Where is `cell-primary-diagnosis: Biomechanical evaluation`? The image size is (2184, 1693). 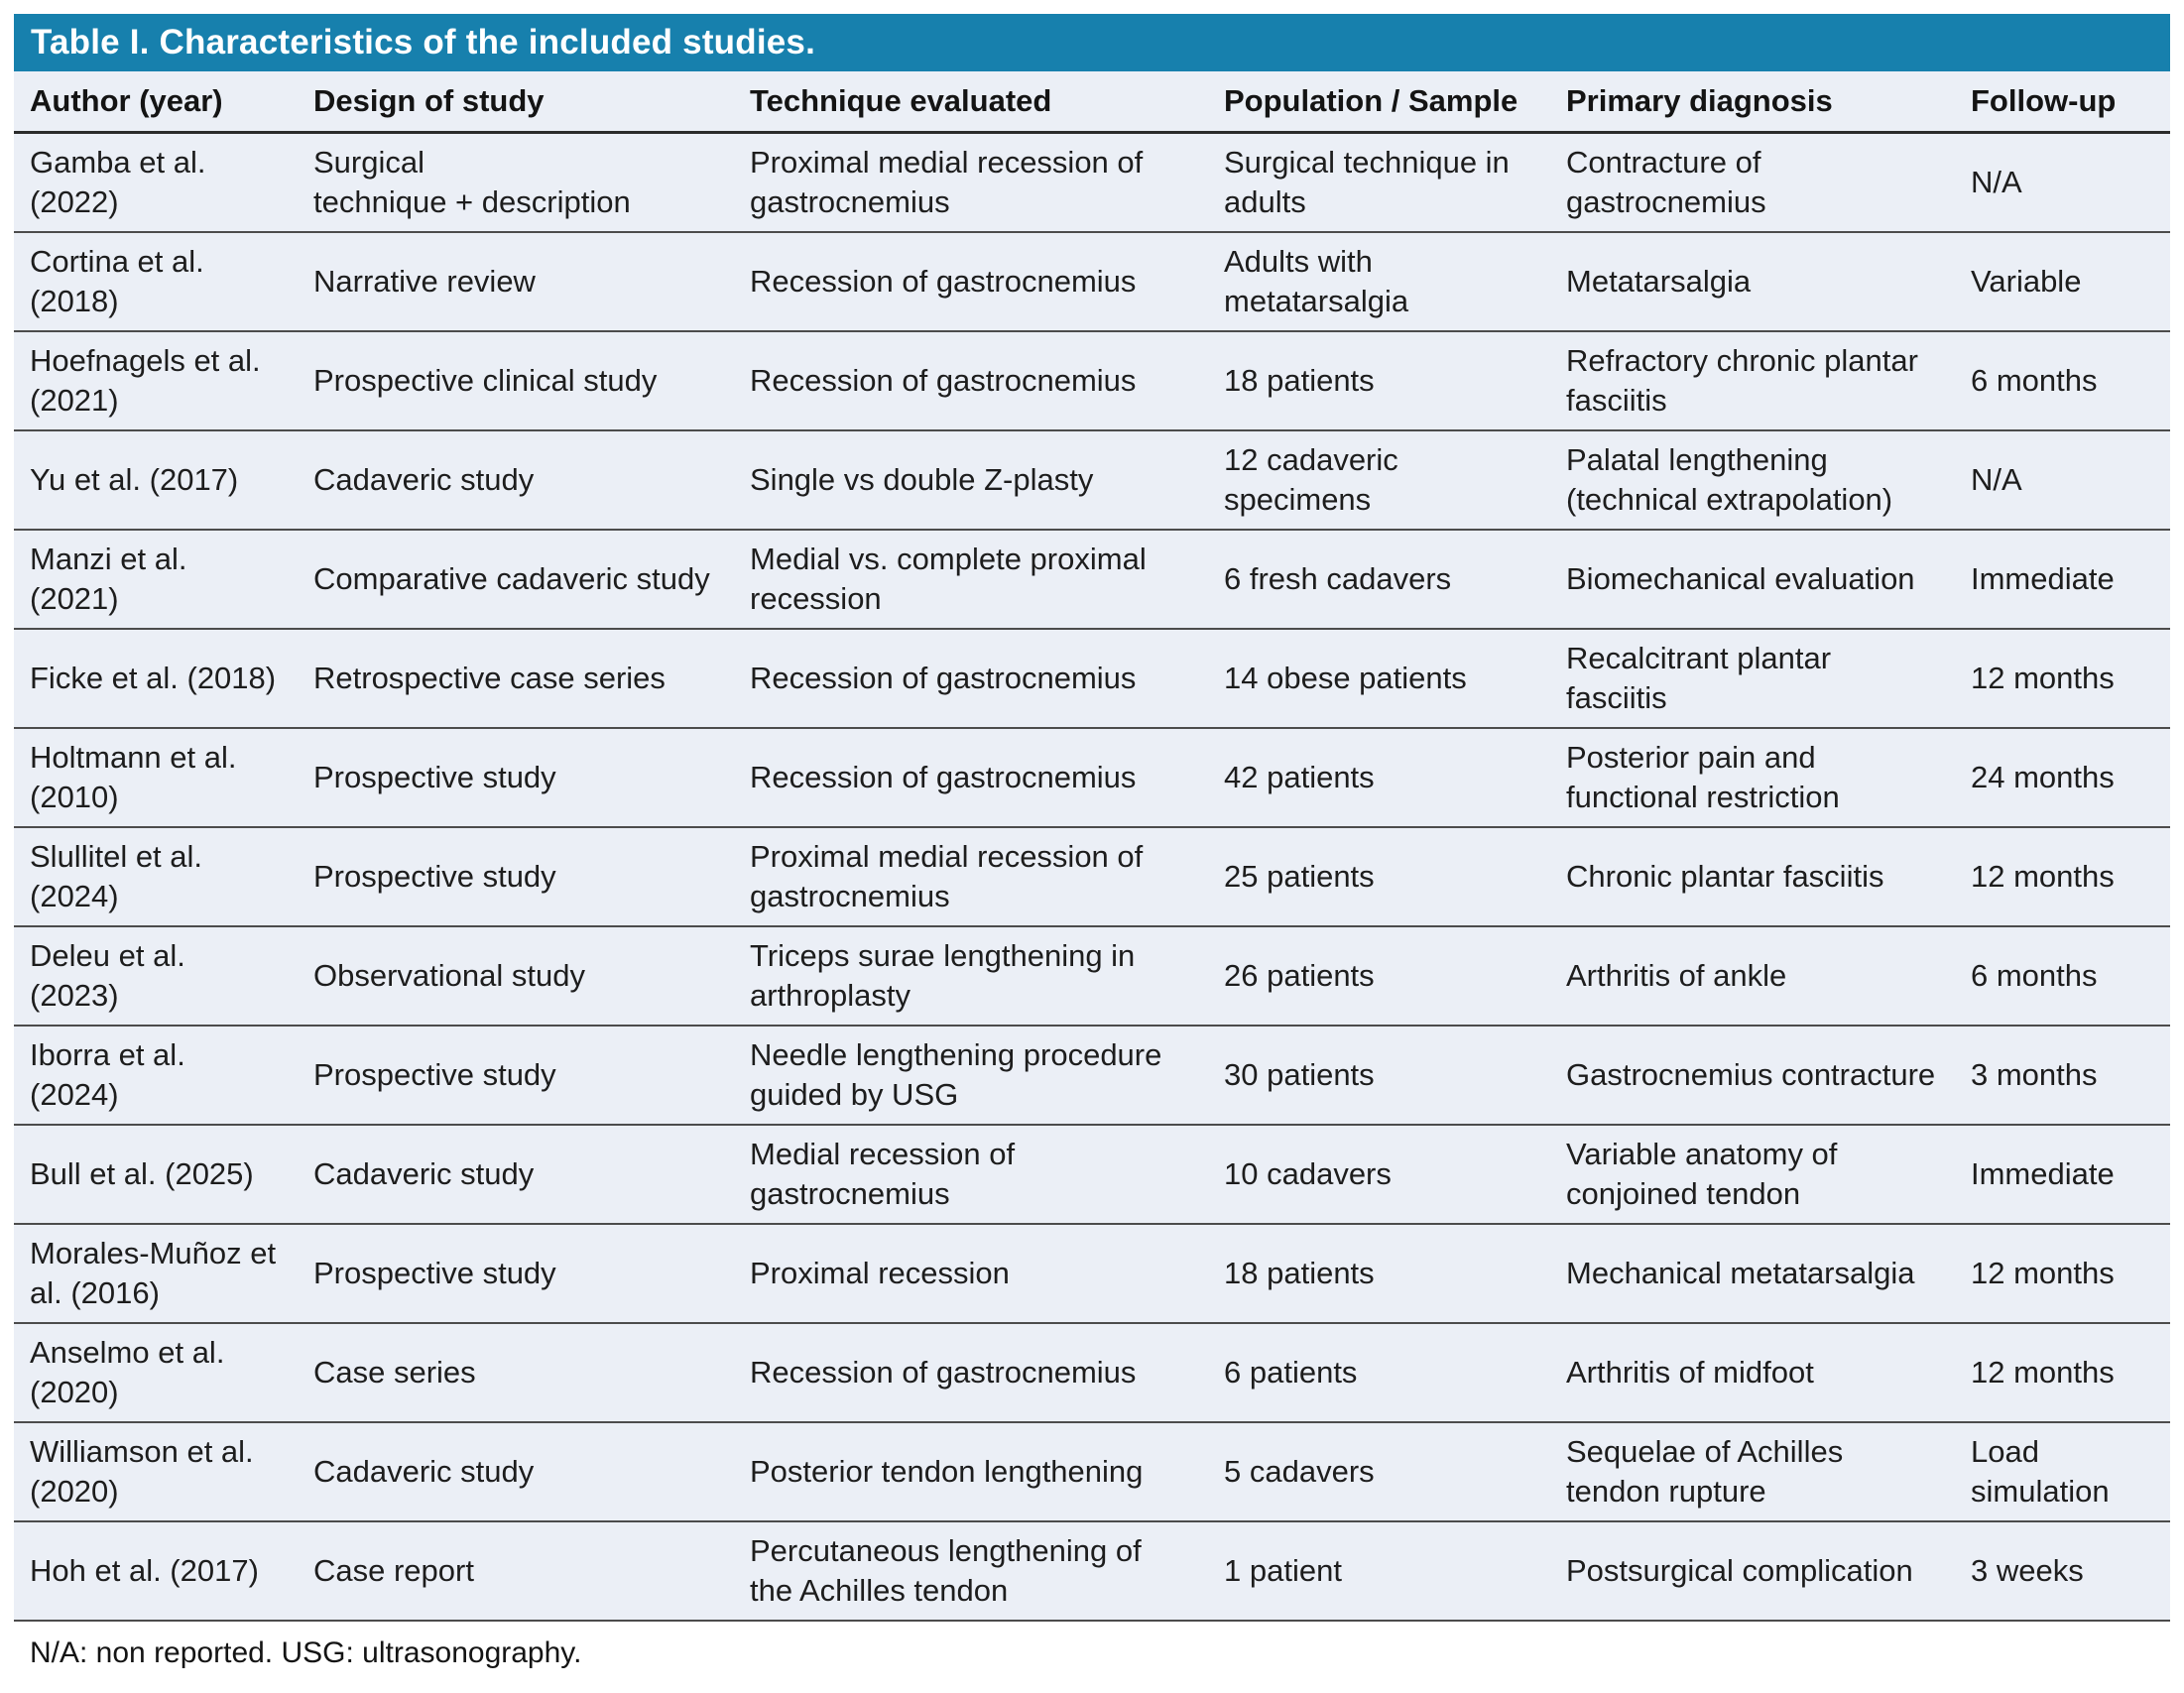 cell-primary-diagnosis: Biomechanical evaluation is located at coordinates (1752, 579).